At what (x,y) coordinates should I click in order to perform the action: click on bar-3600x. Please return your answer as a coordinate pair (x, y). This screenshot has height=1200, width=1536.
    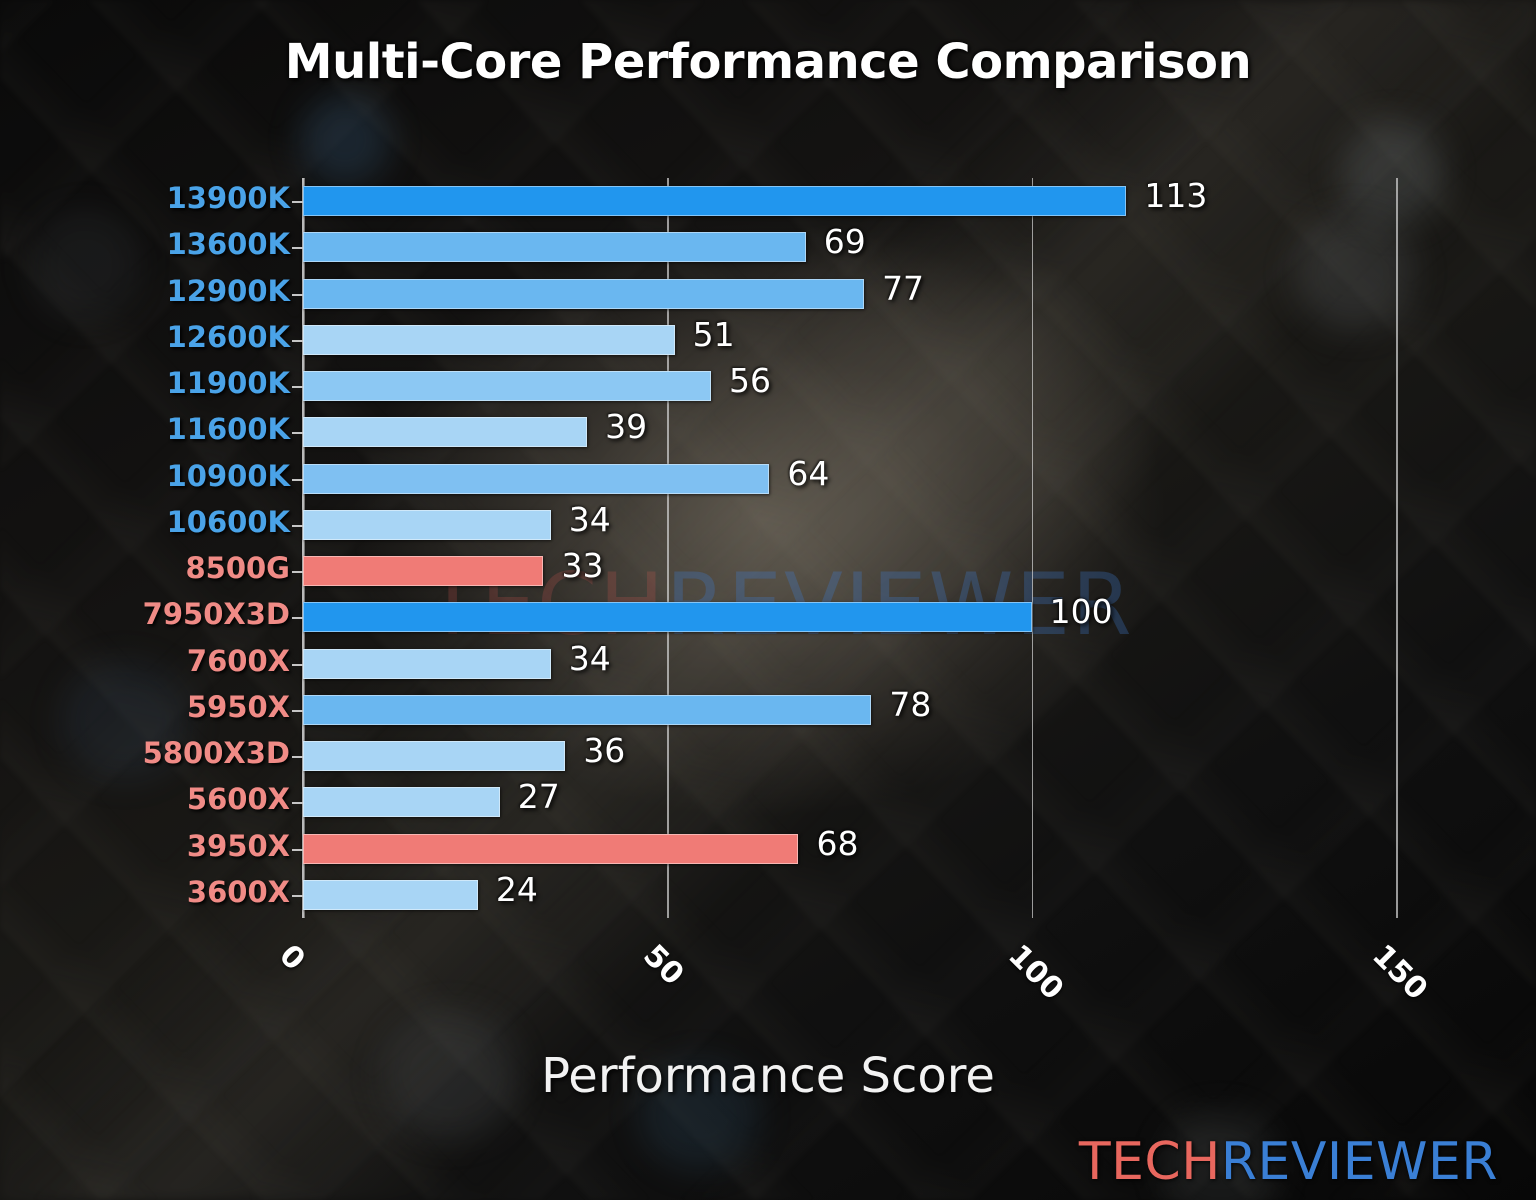
    Looking at the image, I should click on (390, 894).